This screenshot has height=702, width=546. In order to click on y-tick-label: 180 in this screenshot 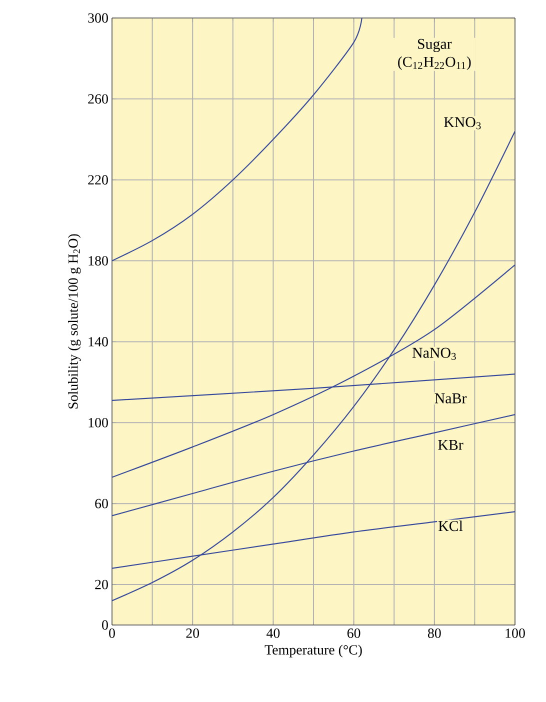, I will do `click(98, 261)`.